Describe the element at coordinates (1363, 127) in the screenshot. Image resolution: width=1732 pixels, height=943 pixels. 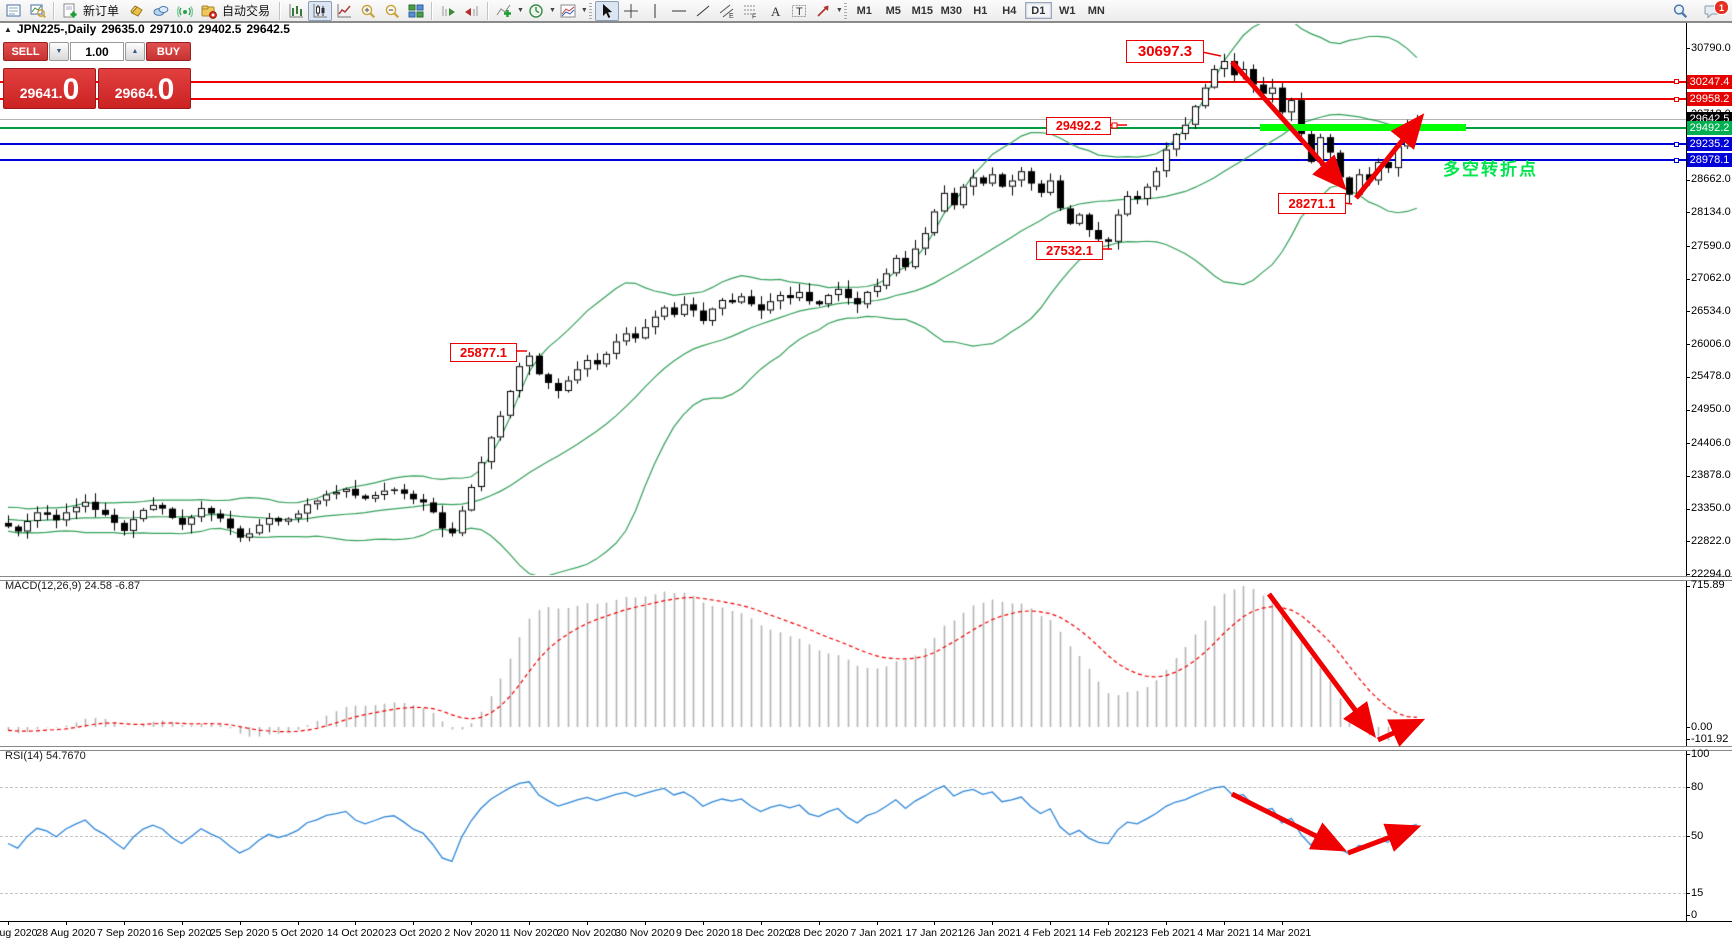
I see `support-zone-highlight` at that location.